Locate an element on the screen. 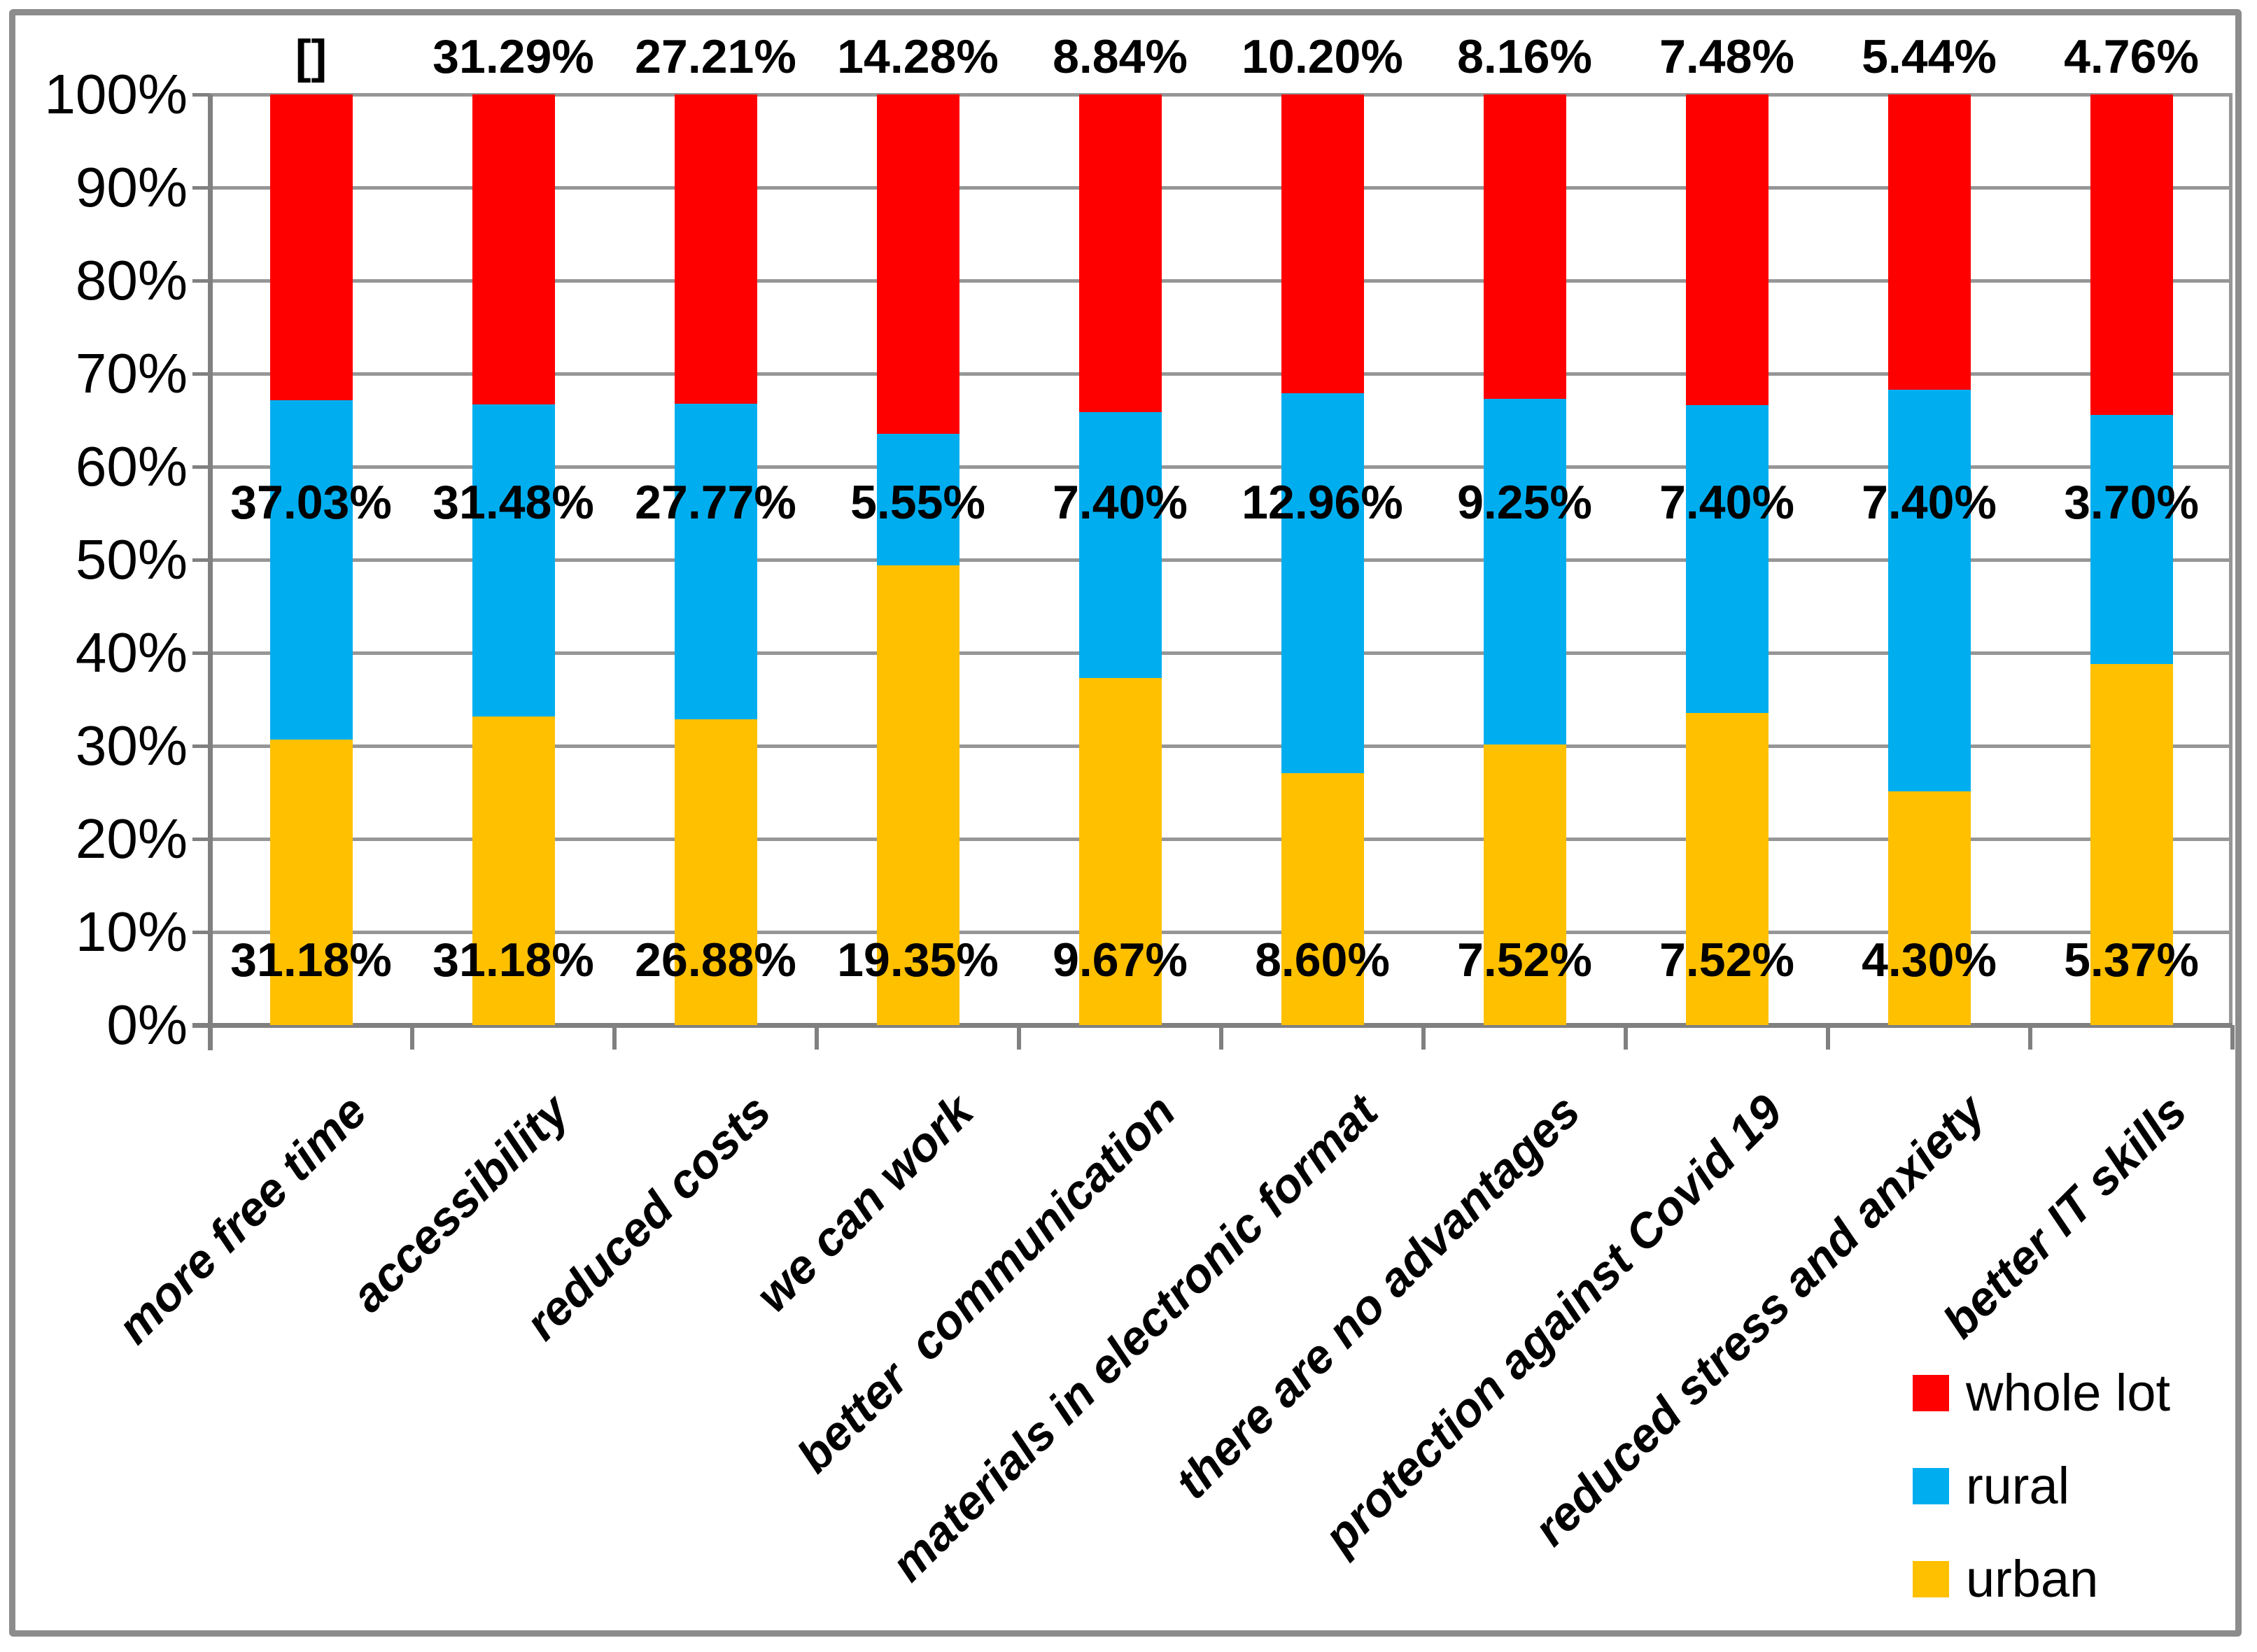  y-axis-tick-label-0: 0% is located at coordinates (147, 1025).